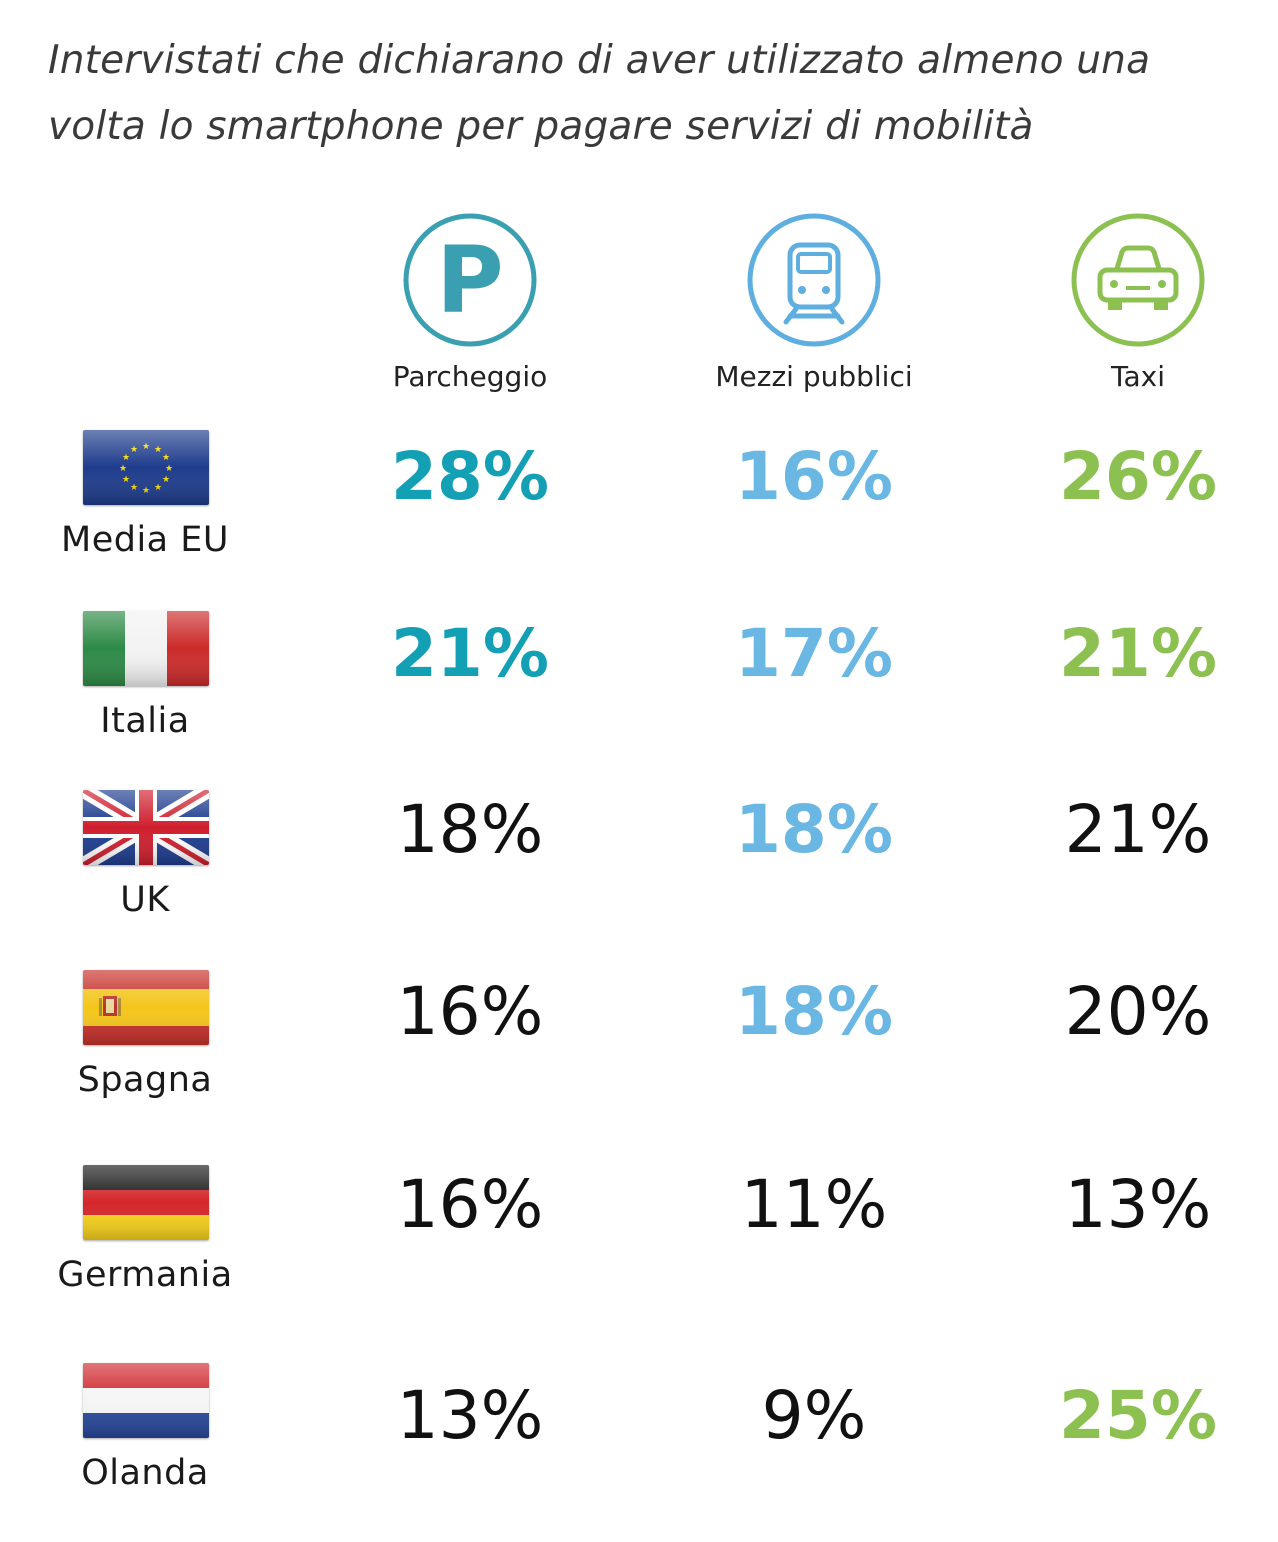  I want to click on country-name: Italia, so click(145, 721).